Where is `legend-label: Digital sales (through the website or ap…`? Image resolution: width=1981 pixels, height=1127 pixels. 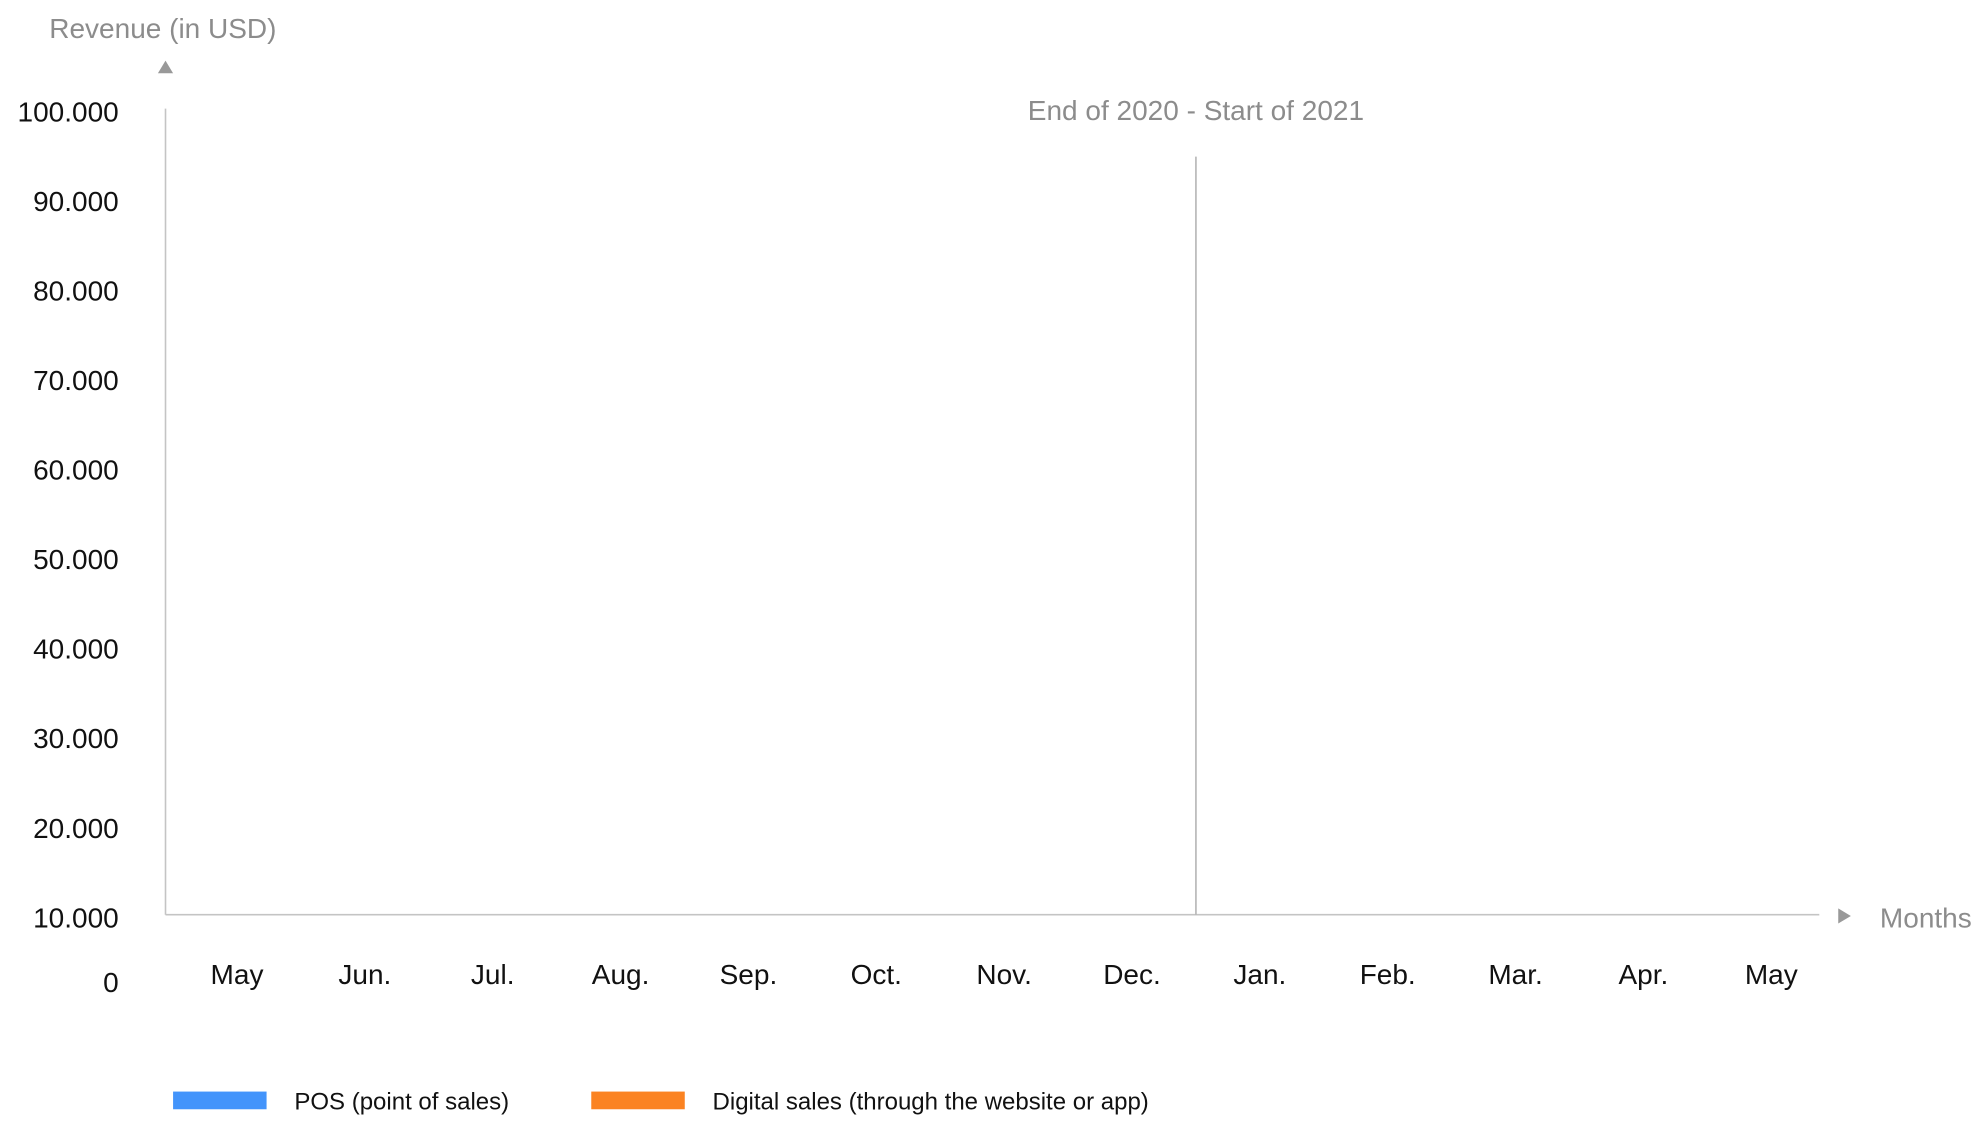
legend-label: Digital sales (through the website or ap… is located at coordinates (931, 1101).